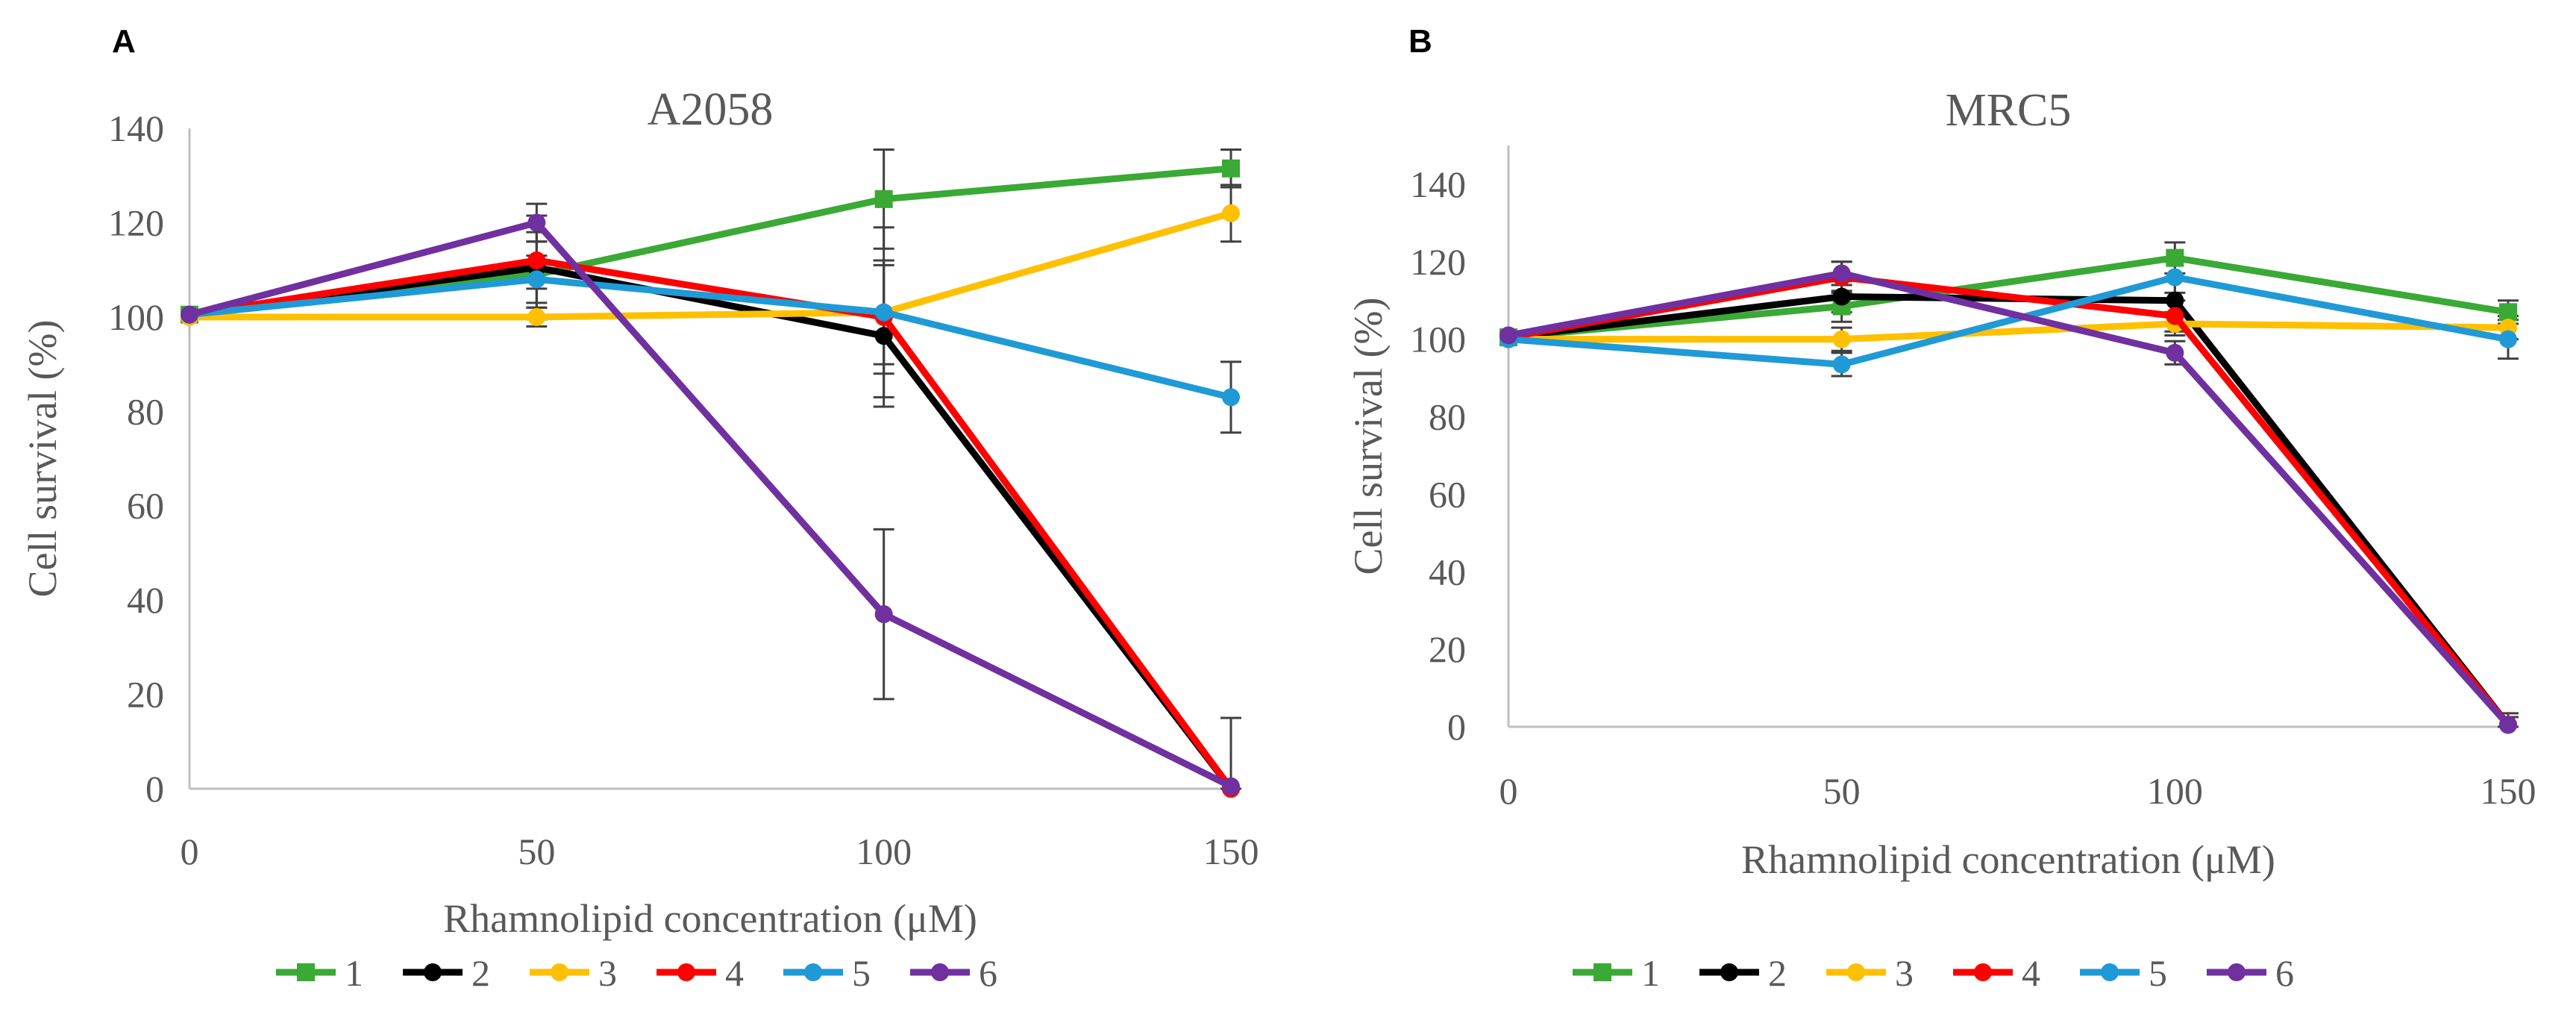  Describe the element at coordinates (711, 109) in the screenshot. I see `chart-title-a: A2058` at that location.